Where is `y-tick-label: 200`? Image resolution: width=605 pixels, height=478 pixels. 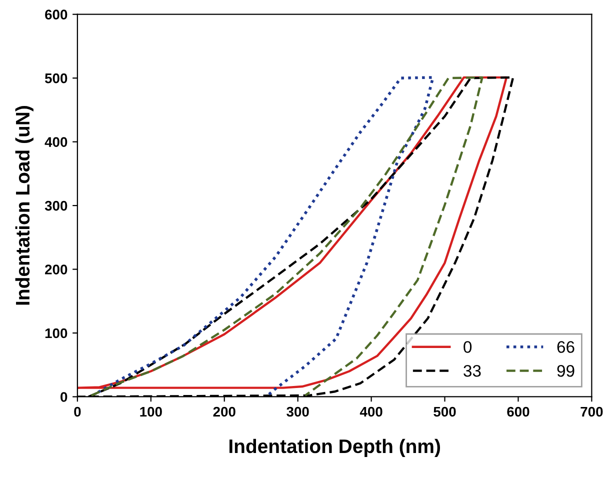 y-tick-label: 200 is located at coordinates (56, 269).